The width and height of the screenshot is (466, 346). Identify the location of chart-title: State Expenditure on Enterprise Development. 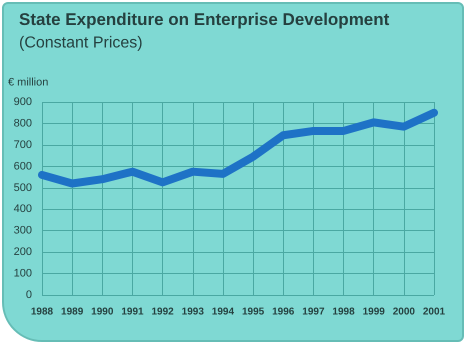
(204, 19).